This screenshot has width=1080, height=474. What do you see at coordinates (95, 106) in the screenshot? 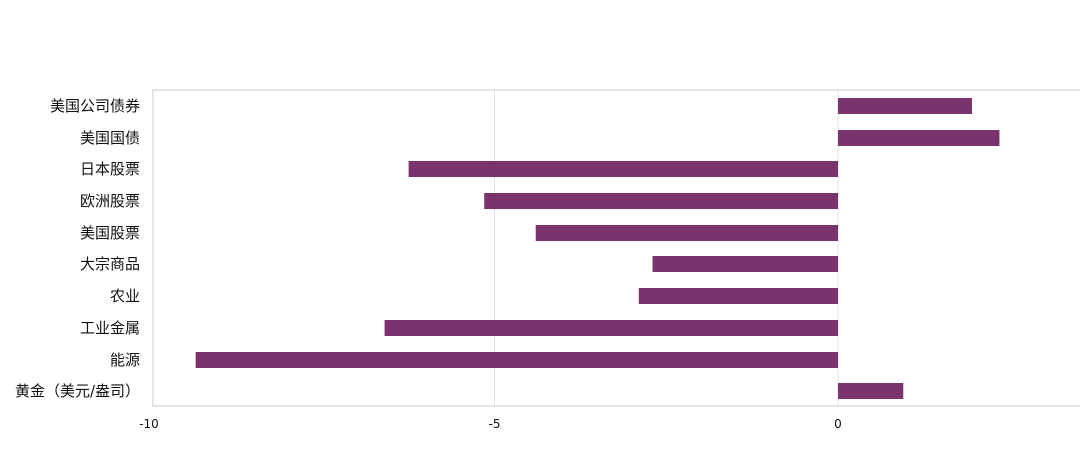
I see `category-label: 美国公司债券` at bounding box center [95, 106].